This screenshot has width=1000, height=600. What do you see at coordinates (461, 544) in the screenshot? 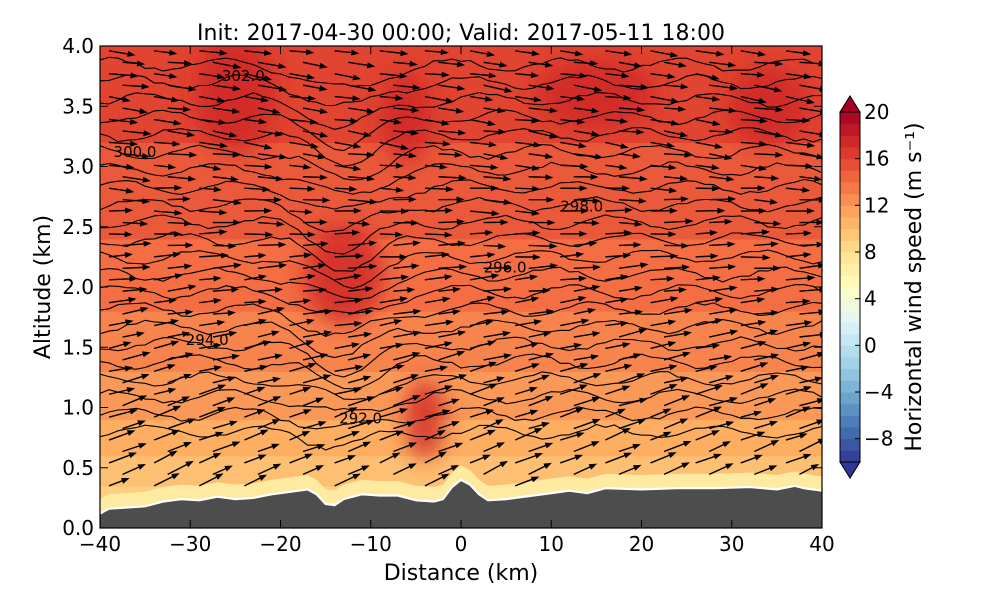
I see `x-tick-label: 0` at bounding box center [461, 544].